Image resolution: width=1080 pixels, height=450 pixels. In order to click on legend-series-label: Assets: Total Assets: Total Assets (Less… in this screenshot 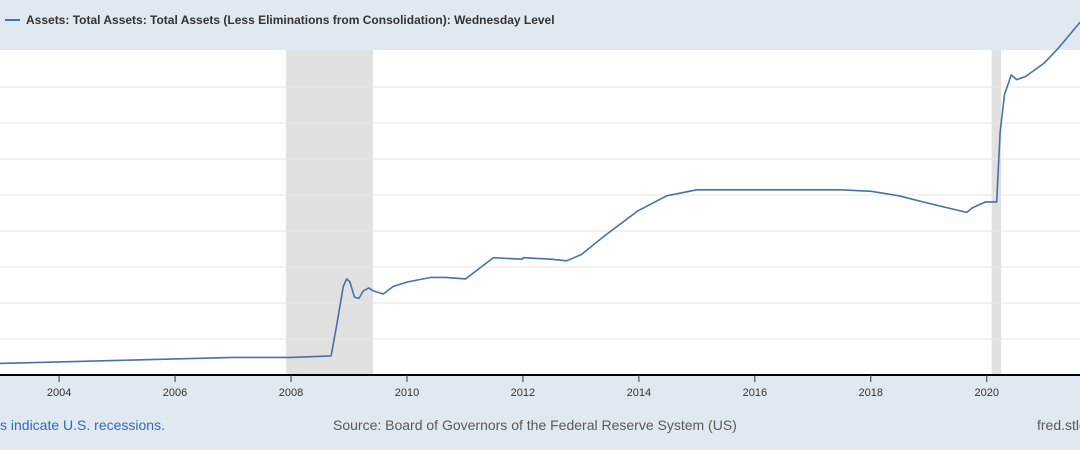, I will do `click(290, 20)`.